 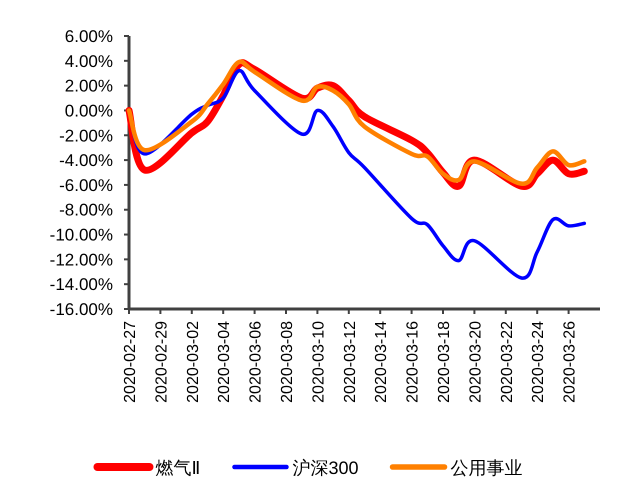 I want to click on legend-label: 燃气Ⅱ, so click(x=177, y=468).